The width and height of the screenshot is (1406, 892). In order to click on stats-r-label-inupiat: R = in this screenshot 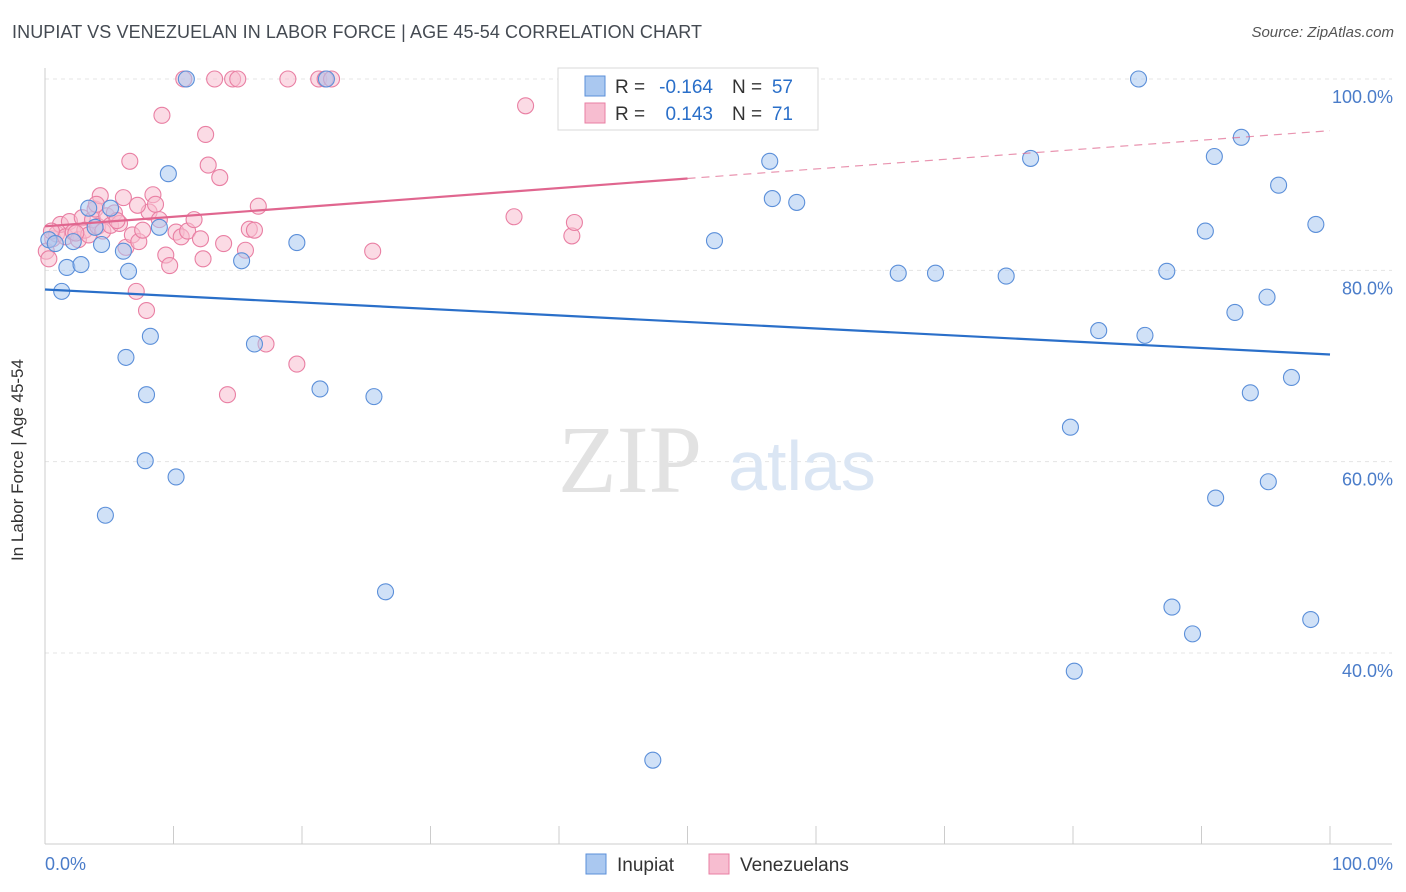, I will do `click(630, 87)`.